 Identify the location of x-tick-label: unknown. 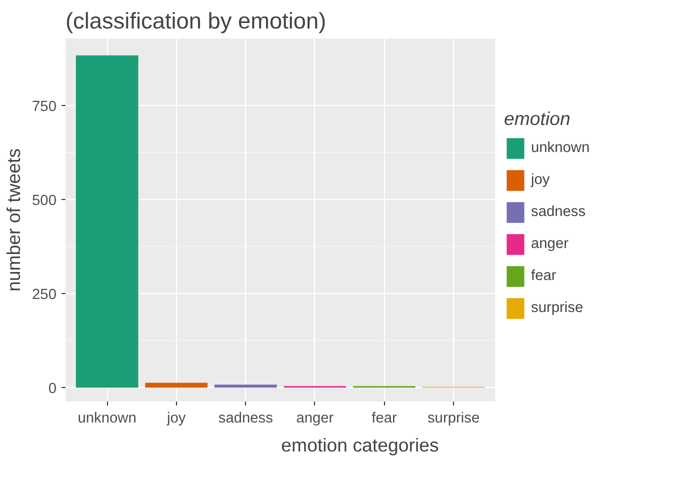
(107, 418).